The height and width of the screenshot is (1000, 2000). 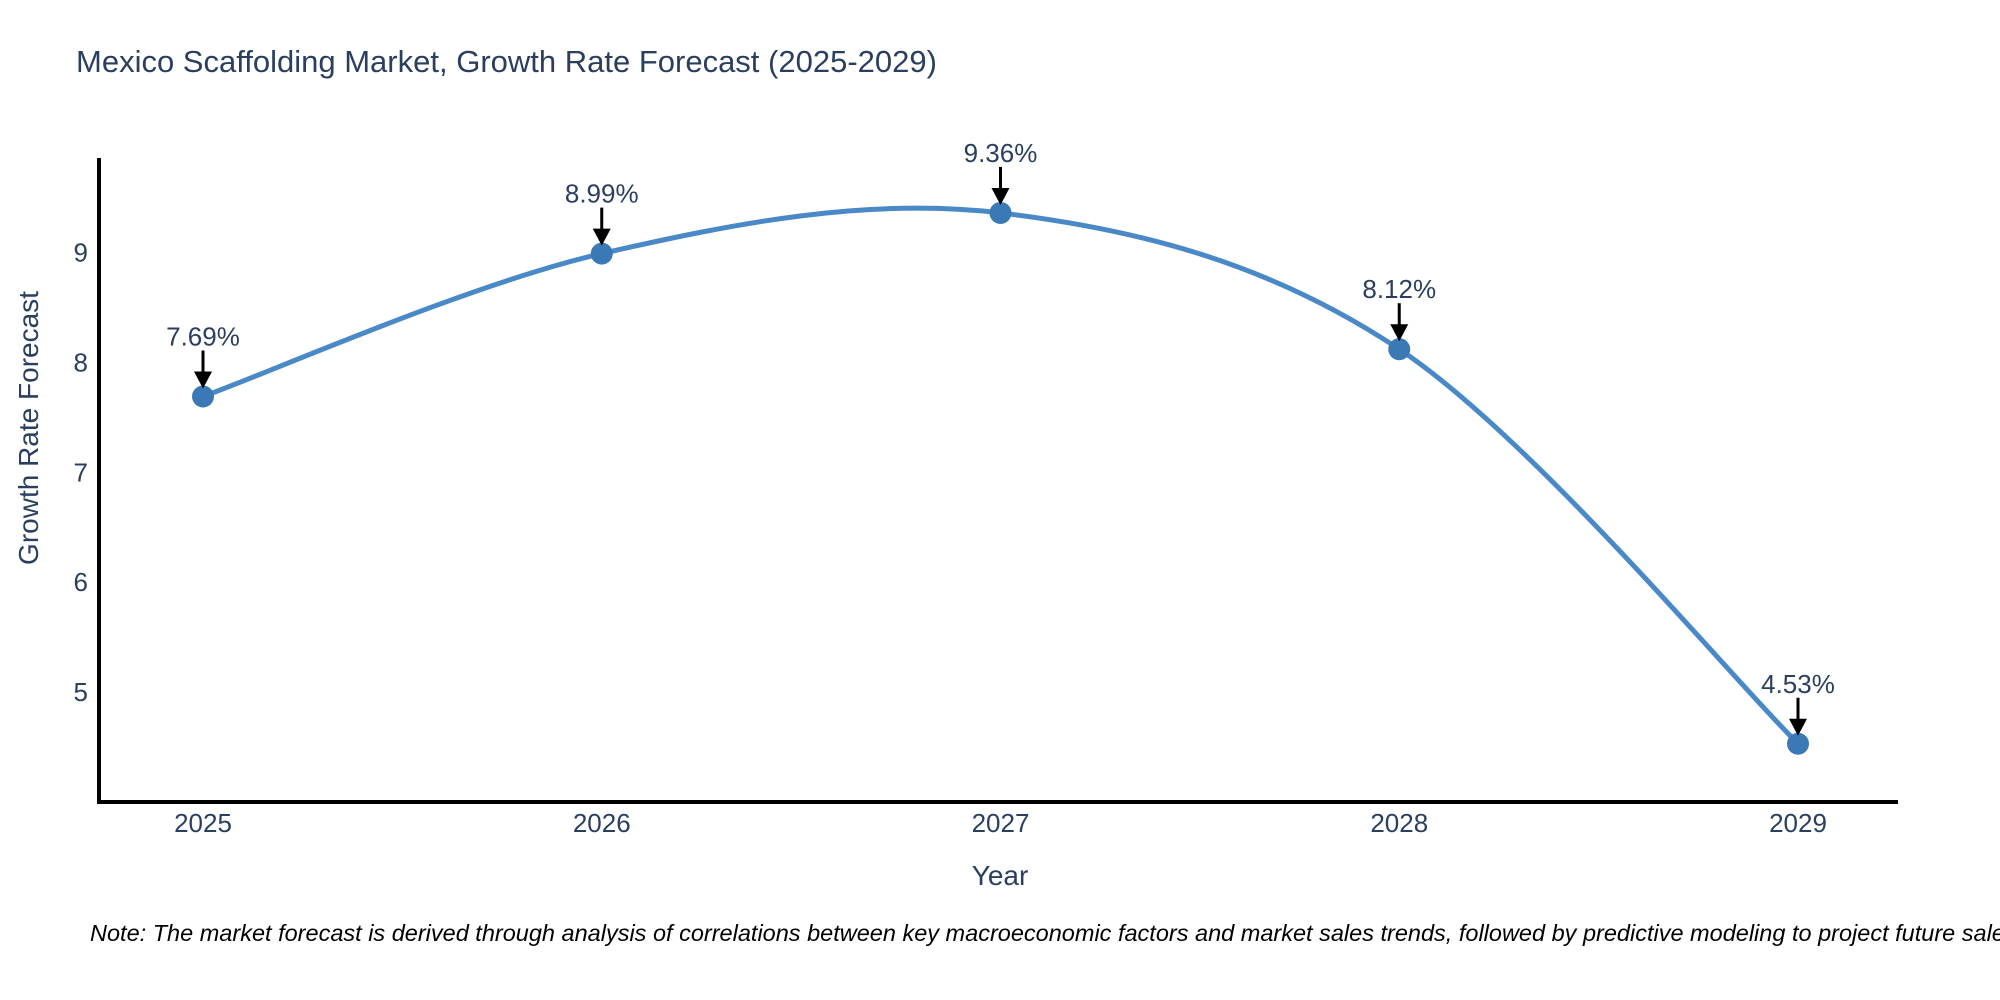 I want to click on x-tick-label: 2025, so click(x=203, y=823).